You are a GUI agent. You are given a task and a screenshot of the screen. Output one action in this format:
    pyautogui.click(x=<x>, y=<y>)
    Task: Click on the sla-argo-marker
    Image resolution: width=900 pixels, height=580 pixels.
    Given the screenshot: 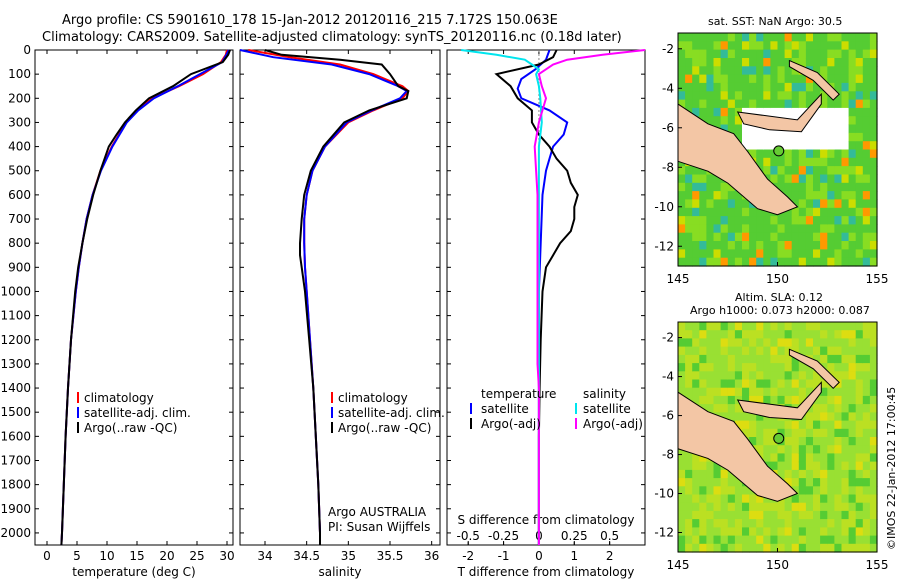 What is the action you would take?
    pyautogui.click(x=779, y=438)
    